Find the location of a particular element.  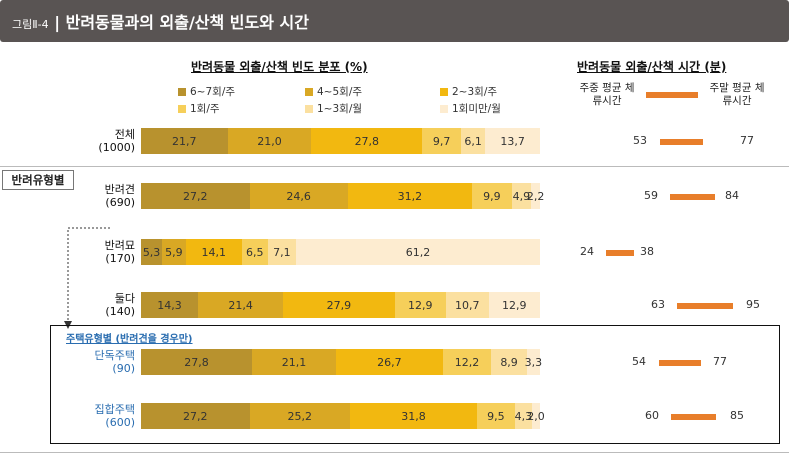

bar-segment: 13,7 is located at coordinates (512, 141).